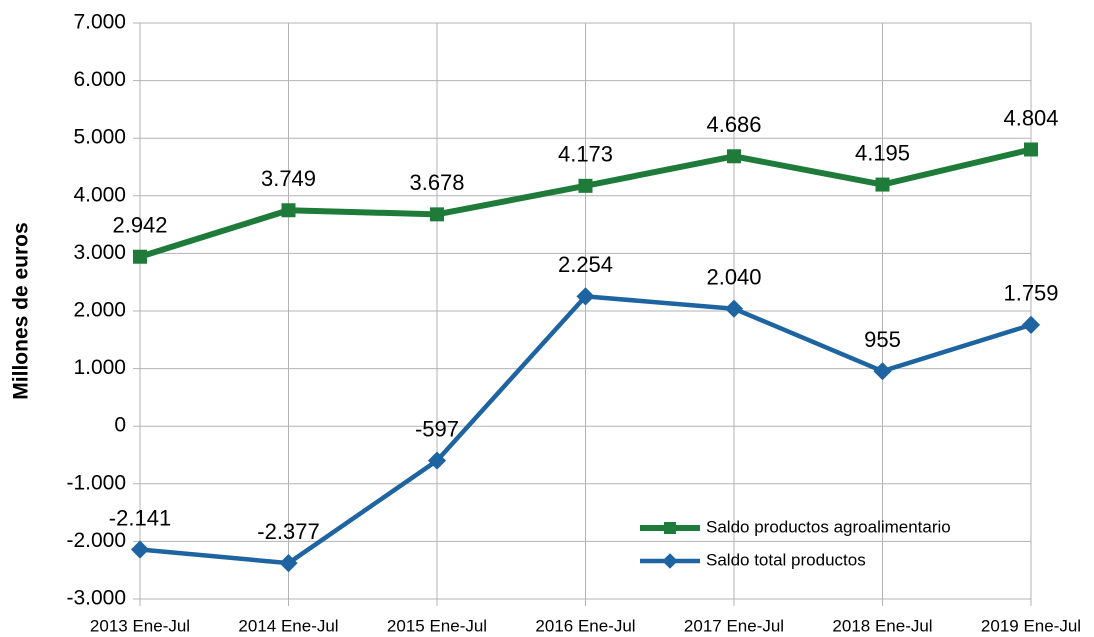 This screenshot has height=637, width=1094. What do you see at coordinates (96, 598) in the screenshot?
I see `y-tick-label: -3.000` at bounding box center [96, 598].